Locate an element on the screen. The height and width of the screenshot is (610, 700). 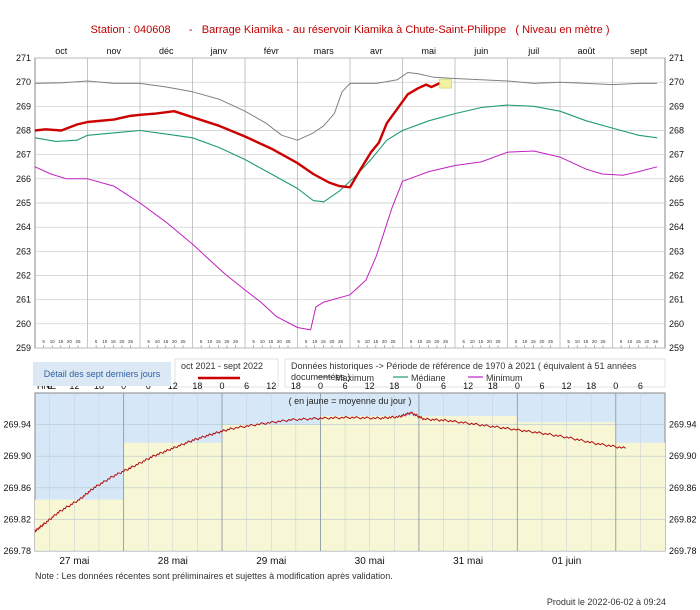
month-label: nov is located at coordinates (113, 51).